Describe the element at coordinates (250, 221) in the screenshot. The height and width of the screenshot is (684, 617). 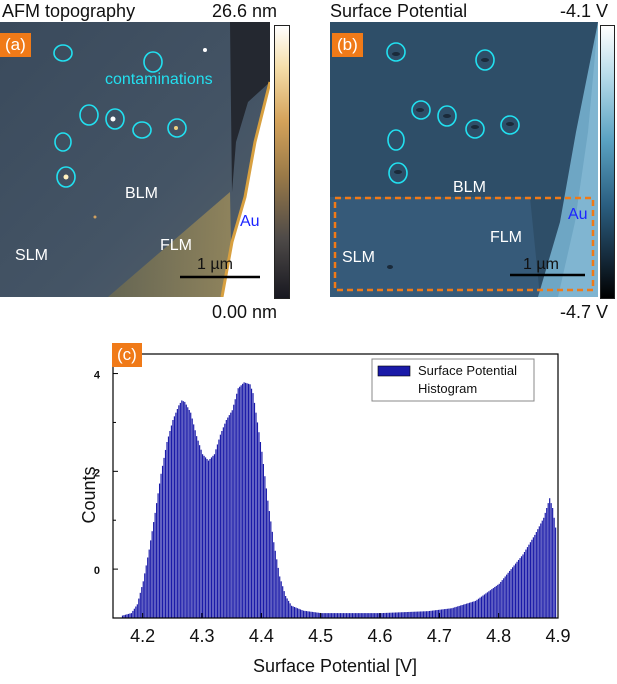
I see `region-au: Au` at that location.